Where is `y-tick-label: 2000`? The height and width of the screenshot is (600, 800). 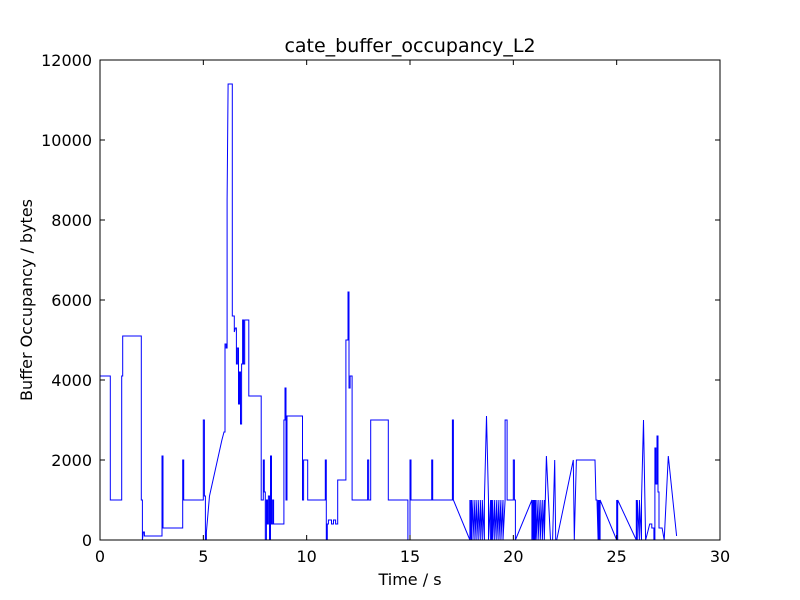 y-tick-label: 2000 is located at coordinates (71, 460).